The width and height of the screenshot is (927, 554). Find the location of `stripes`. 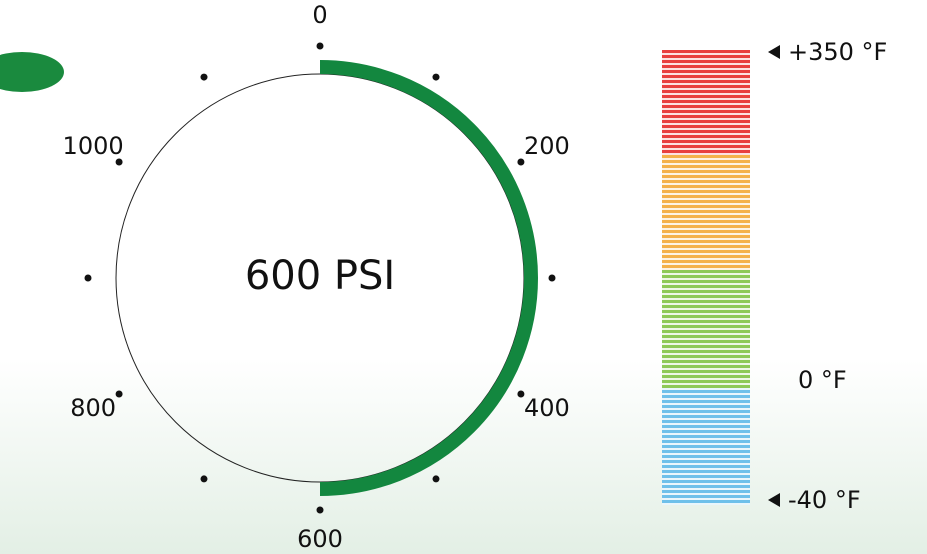

stripes is located at coordinates (706, 277).